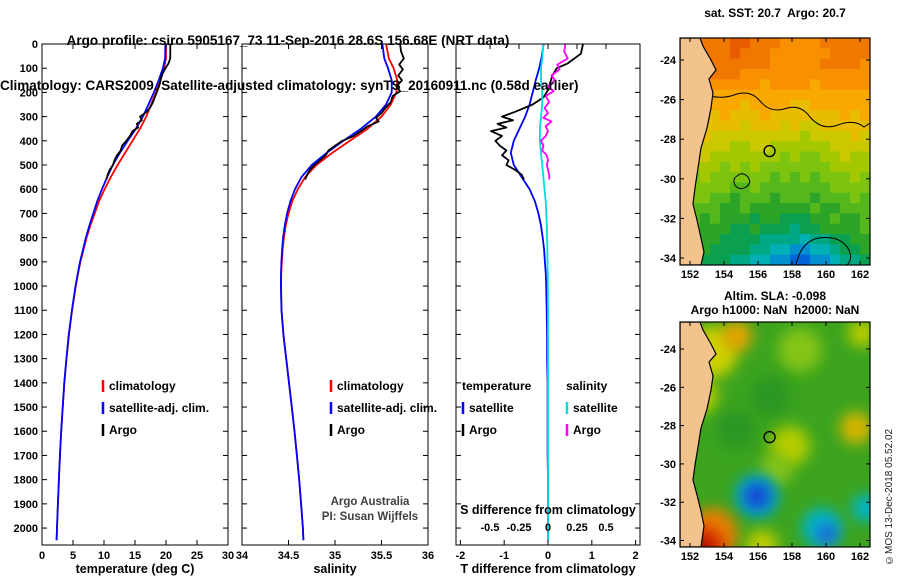 Image resolution: width=900 pixels, height=580 pixels. I want to click on salinity-series-satellite-adj-clim, so click(336, 292).